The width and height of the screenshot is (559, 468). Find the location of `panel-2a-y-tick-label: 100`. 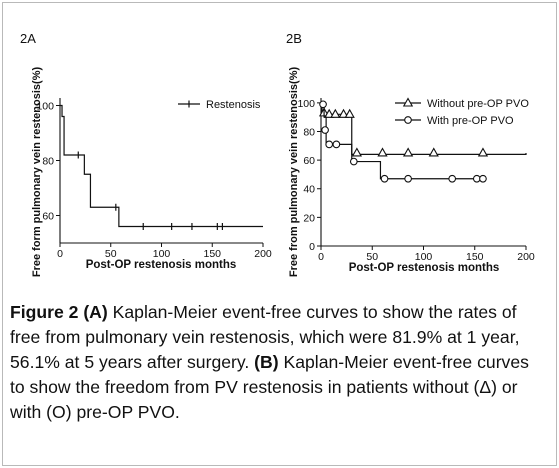

panel-2a-y-tick-label: 100 is located at coordinates (45, 107).